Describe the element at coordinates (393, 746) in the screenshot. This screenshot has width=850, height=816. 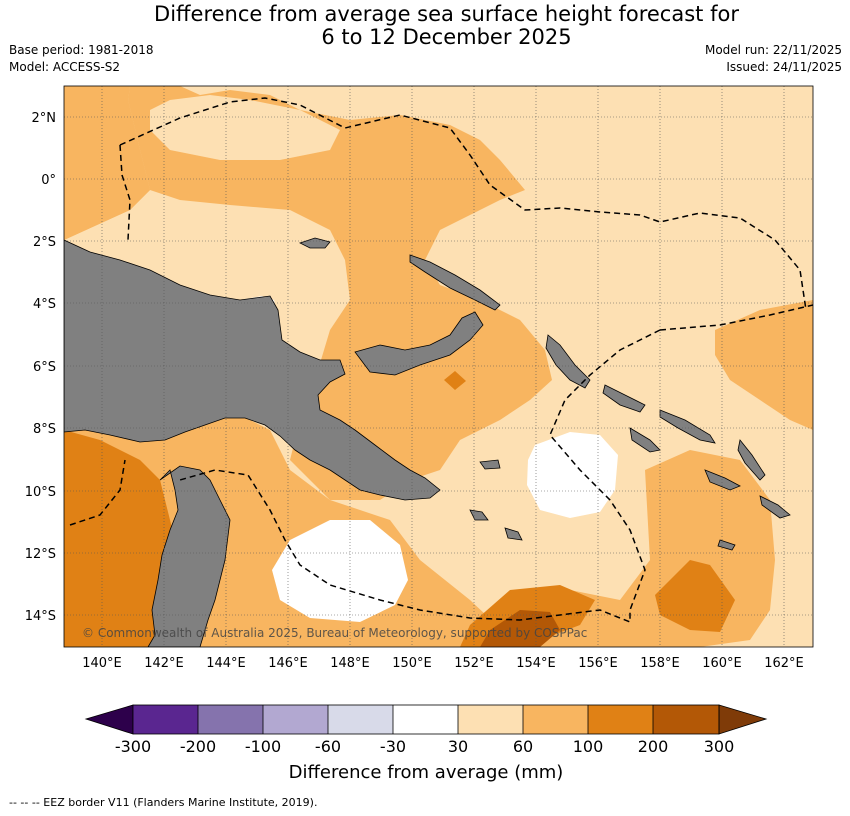
I see `colorbar-tick: -30` at that location.